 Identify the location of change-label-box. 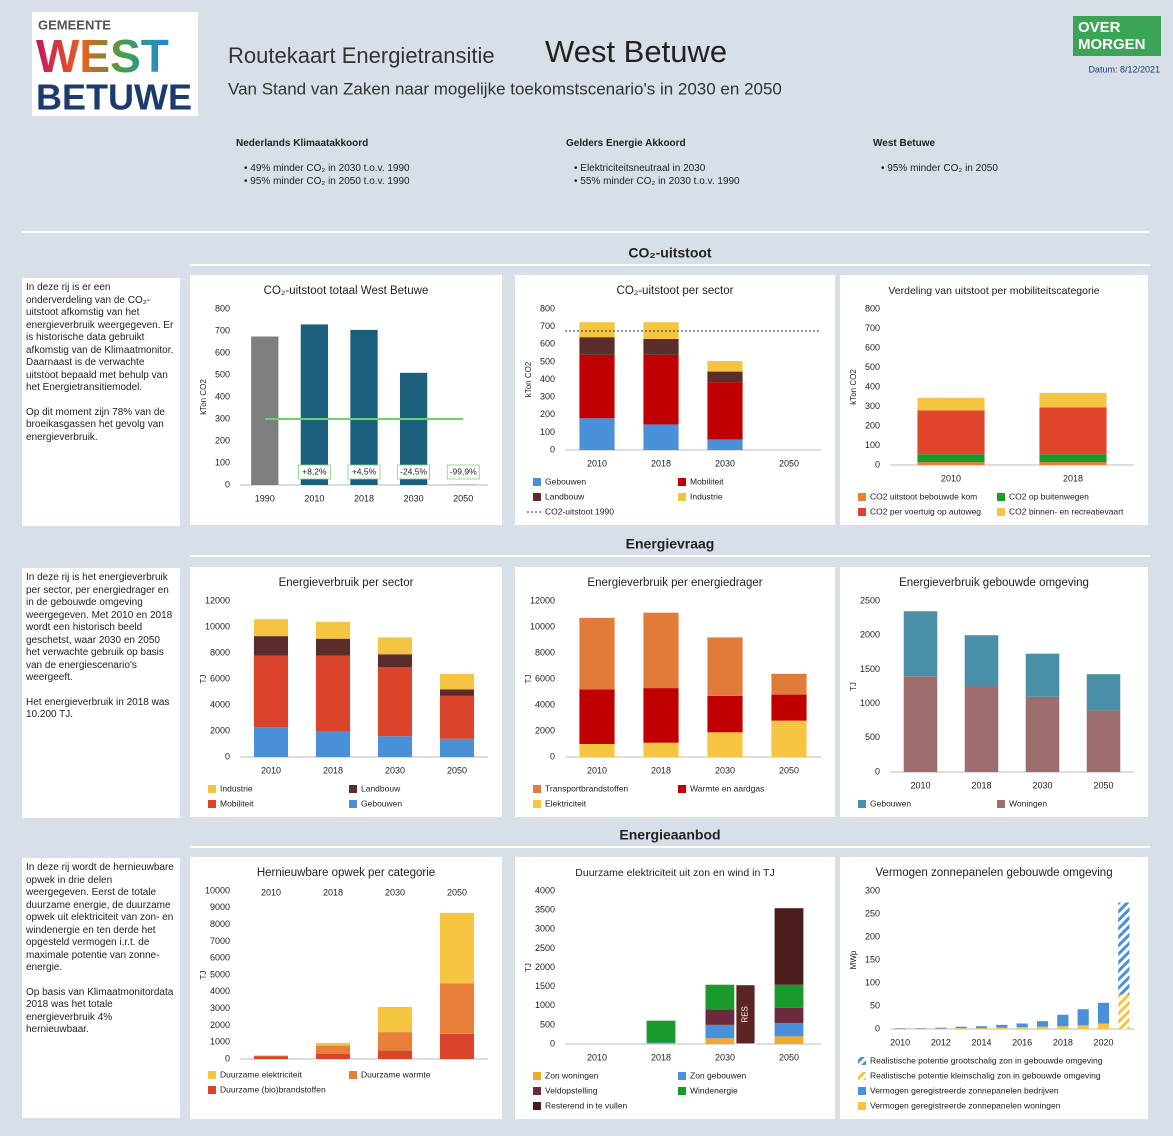
(314, 472).